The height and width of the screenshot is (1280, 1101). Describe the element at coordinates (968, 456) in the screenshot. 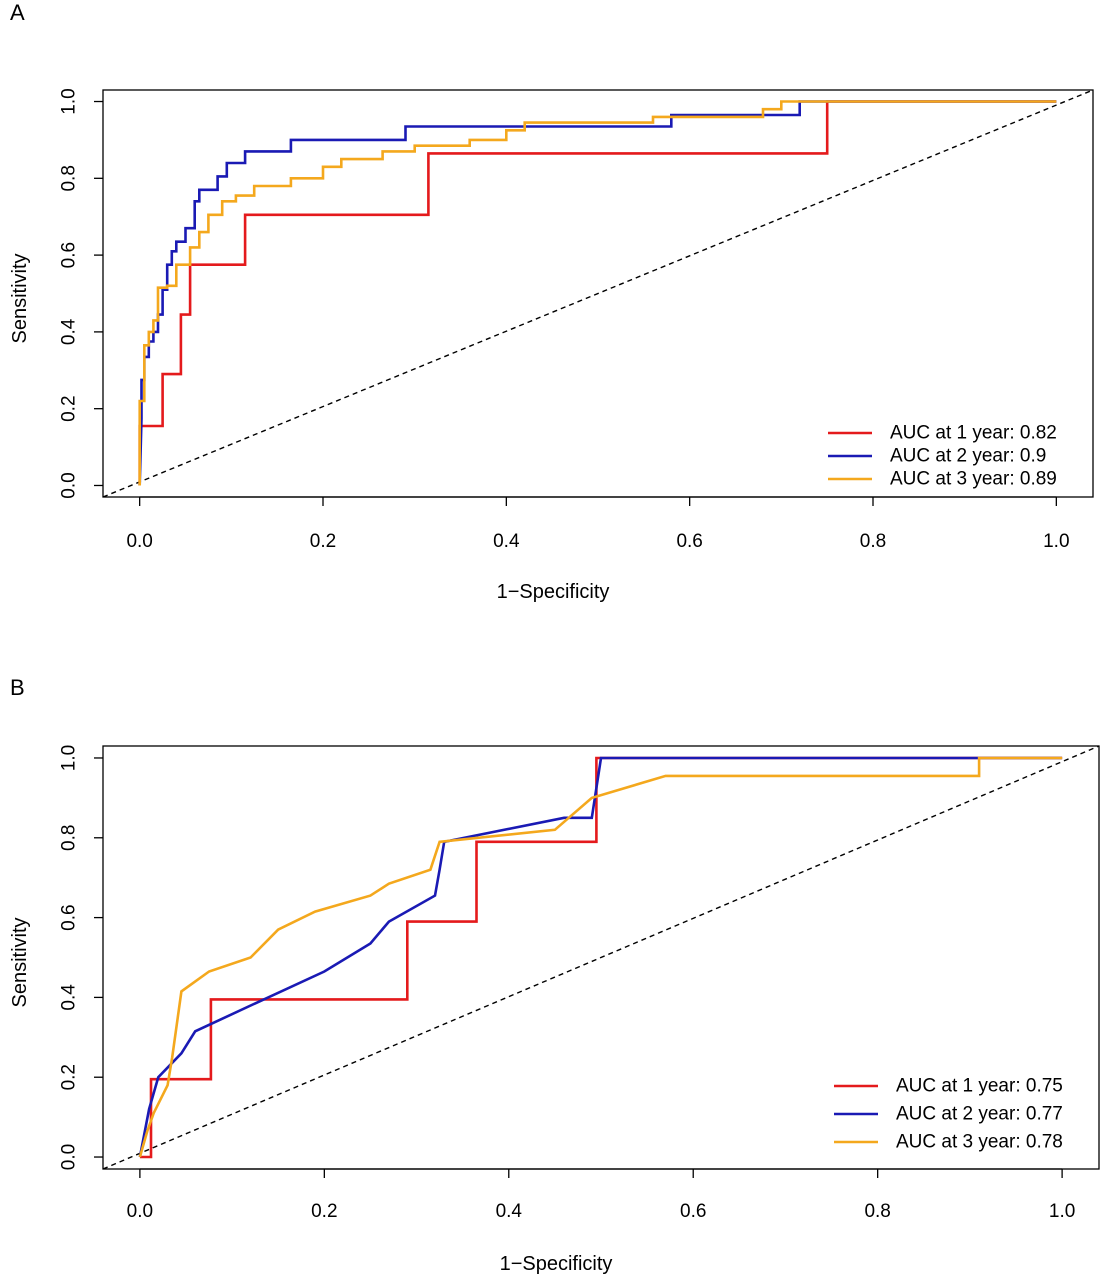

I see `legend-entry: AUC at 2 year: 0.9` at that location.